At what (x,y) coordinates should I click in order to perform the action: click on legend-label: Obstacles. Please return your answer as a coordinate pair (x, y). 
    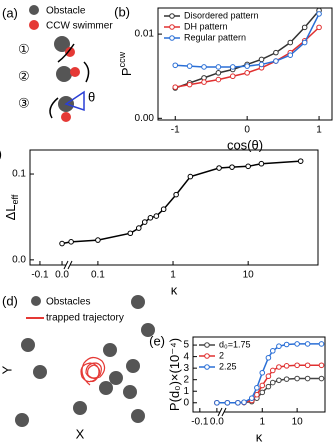
    Looking at the image, I should click on (68, 302).